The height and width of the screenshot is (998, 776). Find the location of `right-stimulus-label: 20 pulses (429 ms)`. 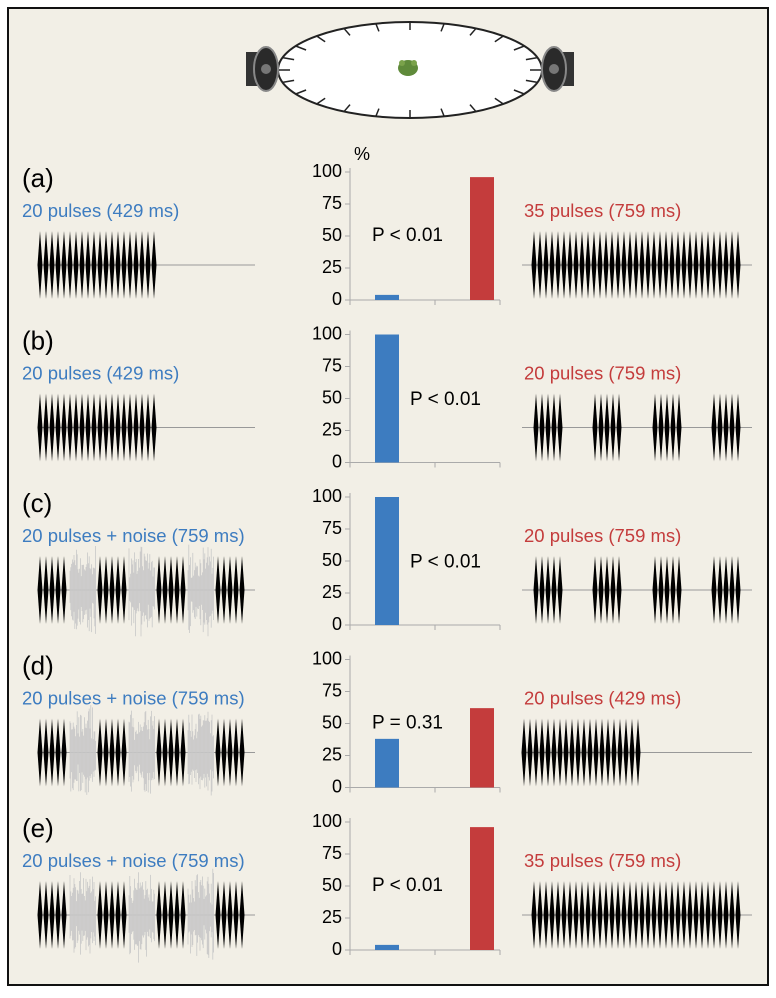

right-stimulus-label: 20 pulses (429 ms) is located at coordinates (602, 697).